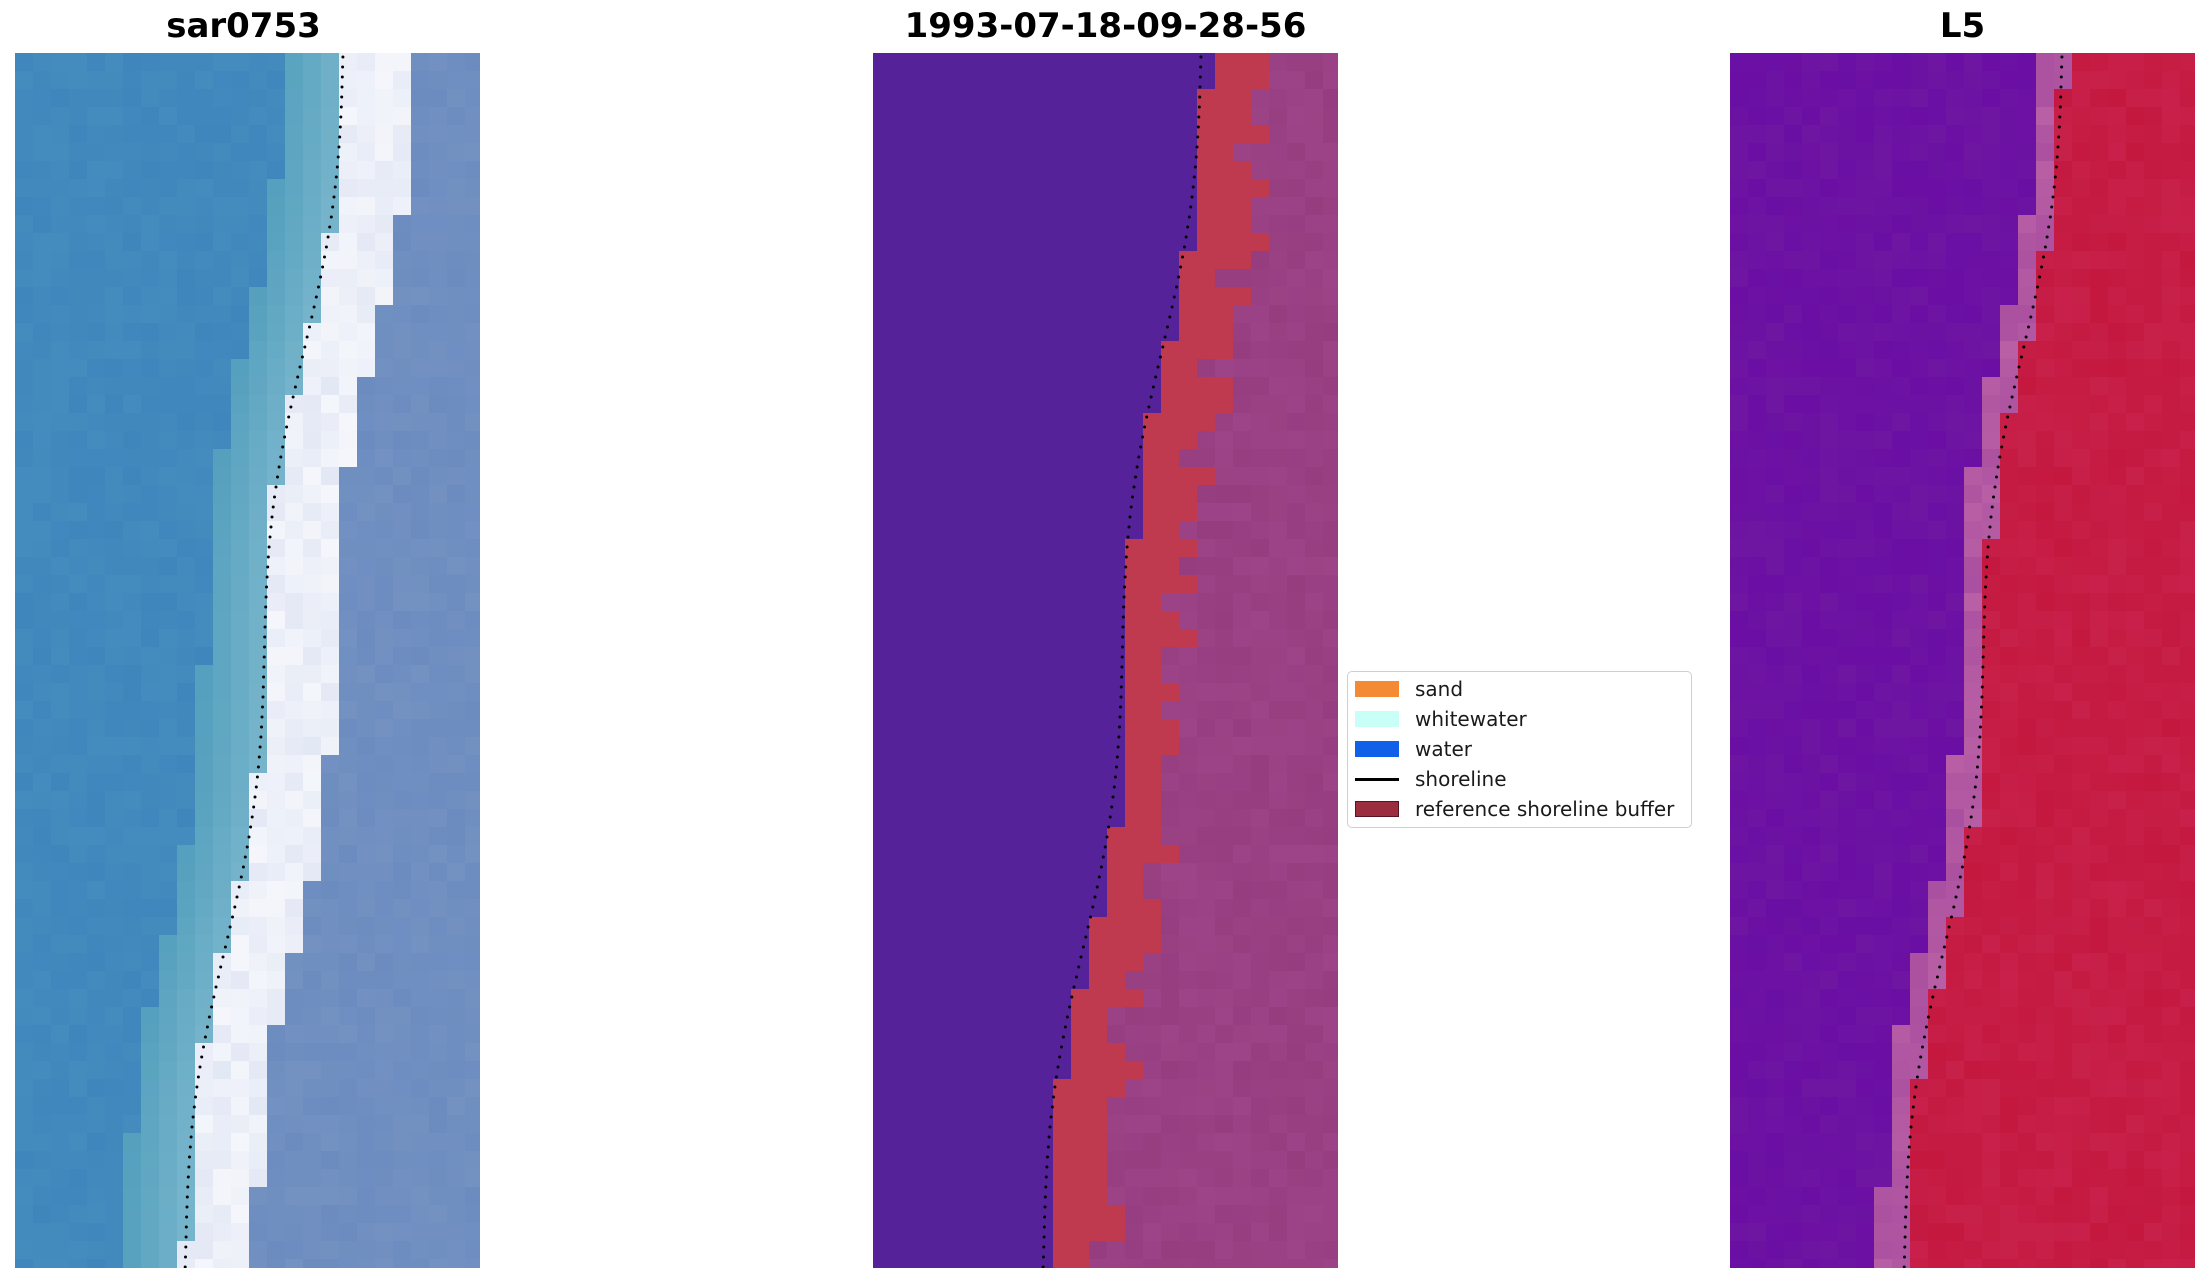 This screenshot has width=2209, height=1283. I want to click on legend-label-shoreline: shoreline, so click(1461, 779).